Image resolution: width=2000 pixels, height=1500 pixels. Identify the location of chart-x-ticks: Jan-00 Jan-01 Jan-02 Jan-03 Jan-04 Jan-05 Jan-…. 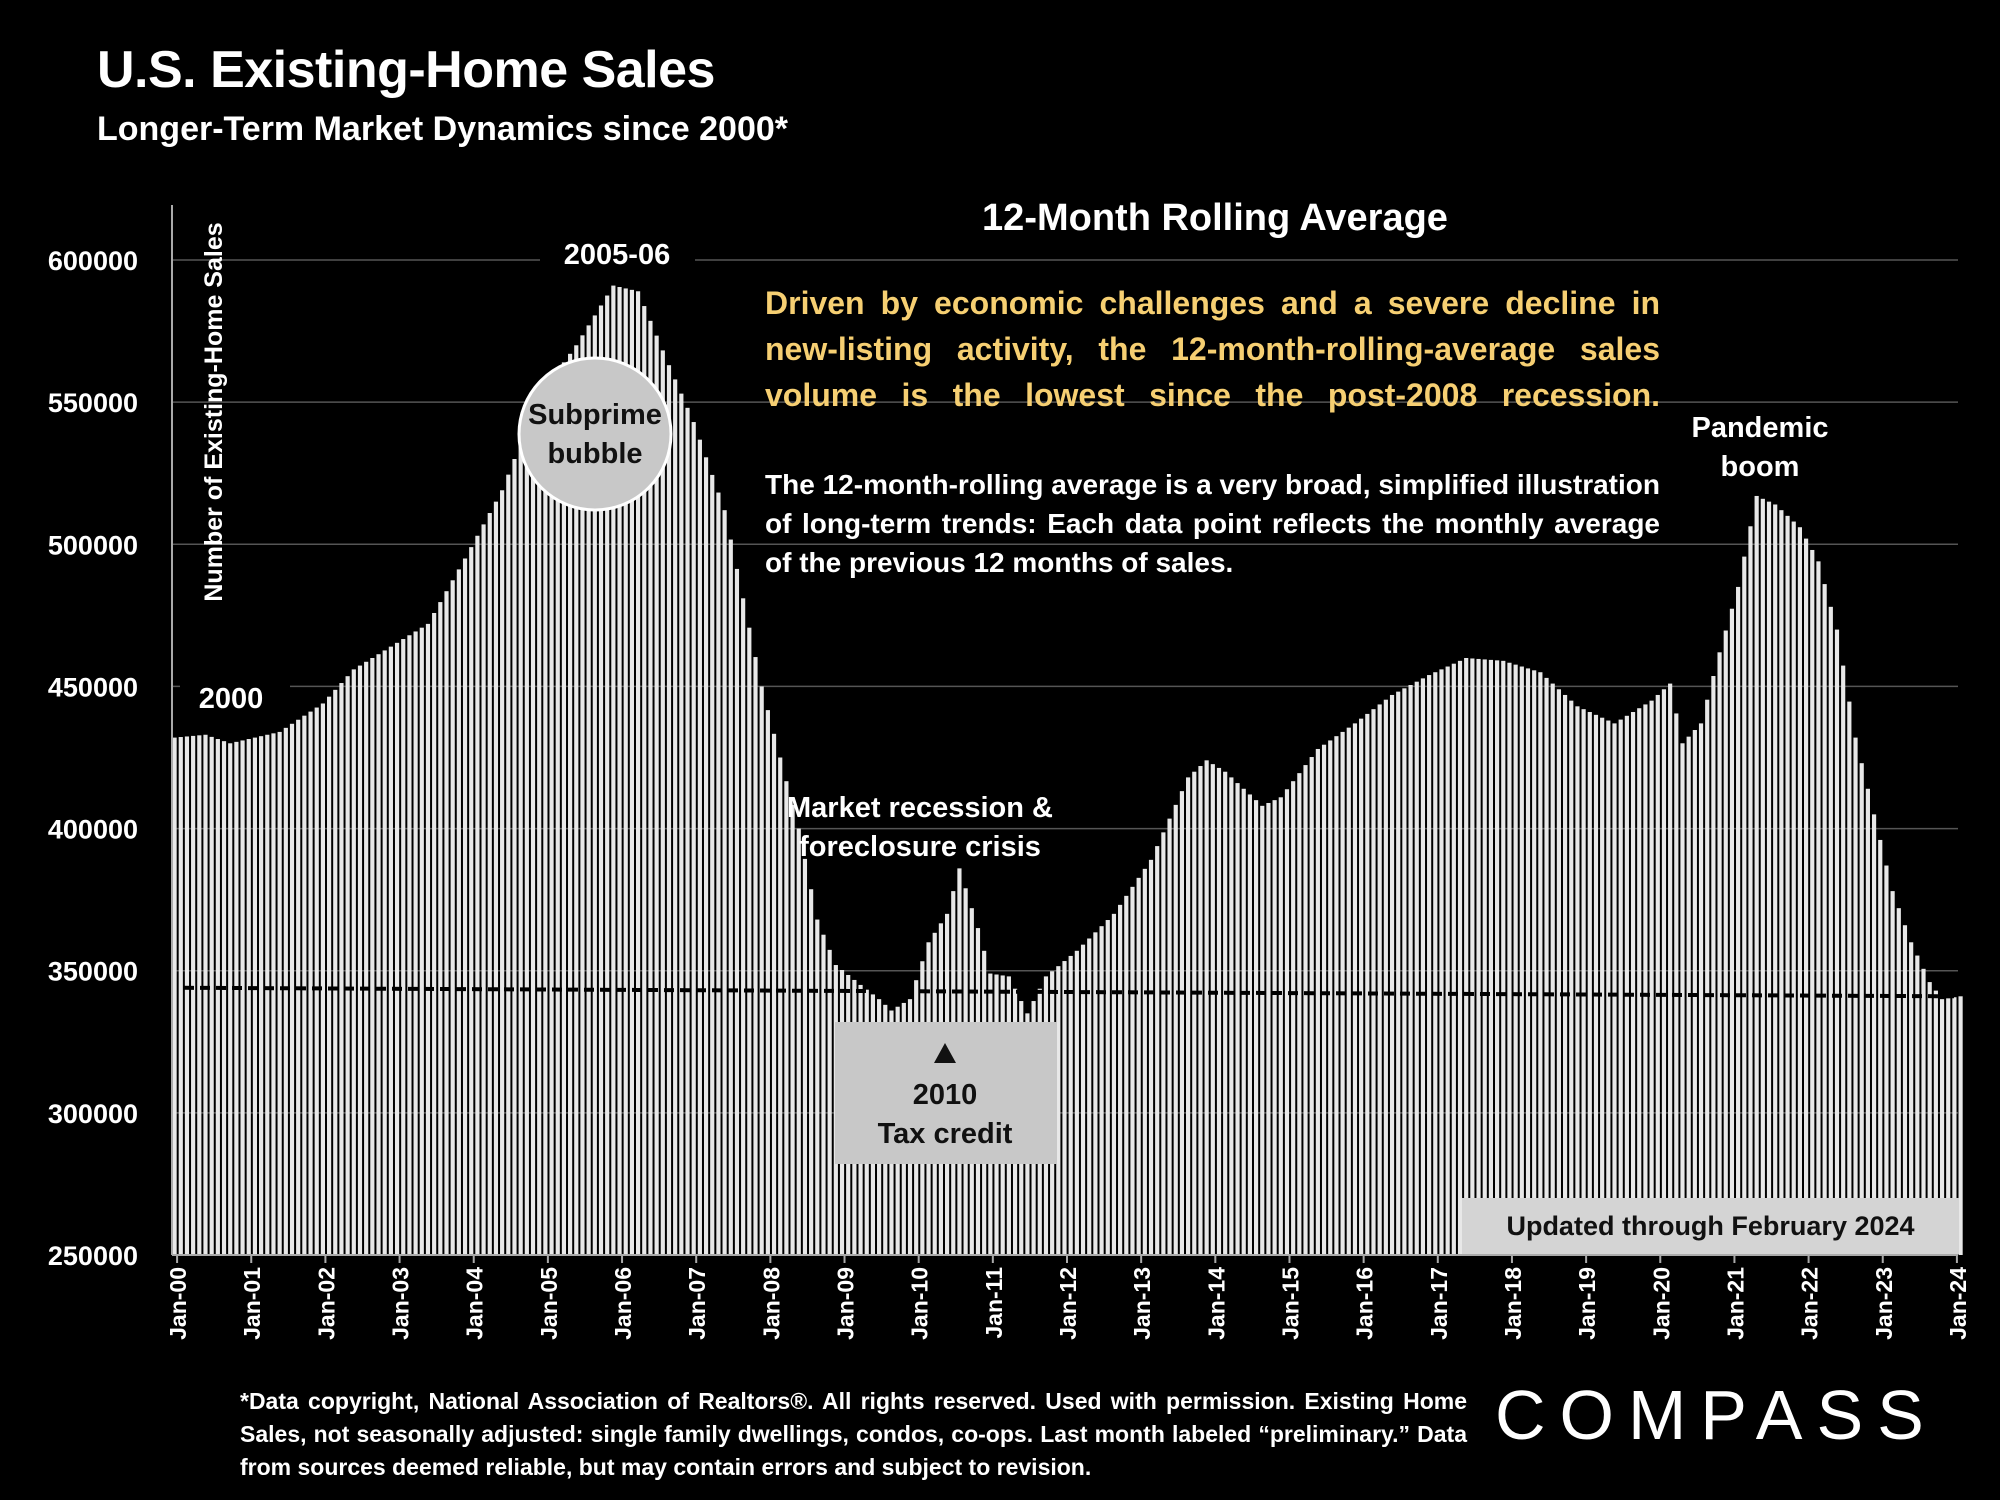
(1068, 1297).